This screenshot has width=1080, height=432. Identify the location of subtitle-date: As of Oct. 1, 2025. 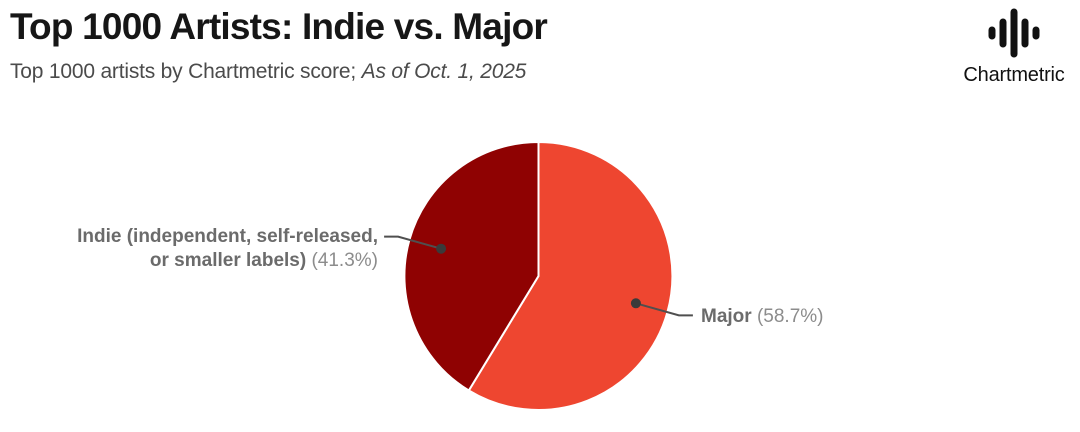
(444, 71).